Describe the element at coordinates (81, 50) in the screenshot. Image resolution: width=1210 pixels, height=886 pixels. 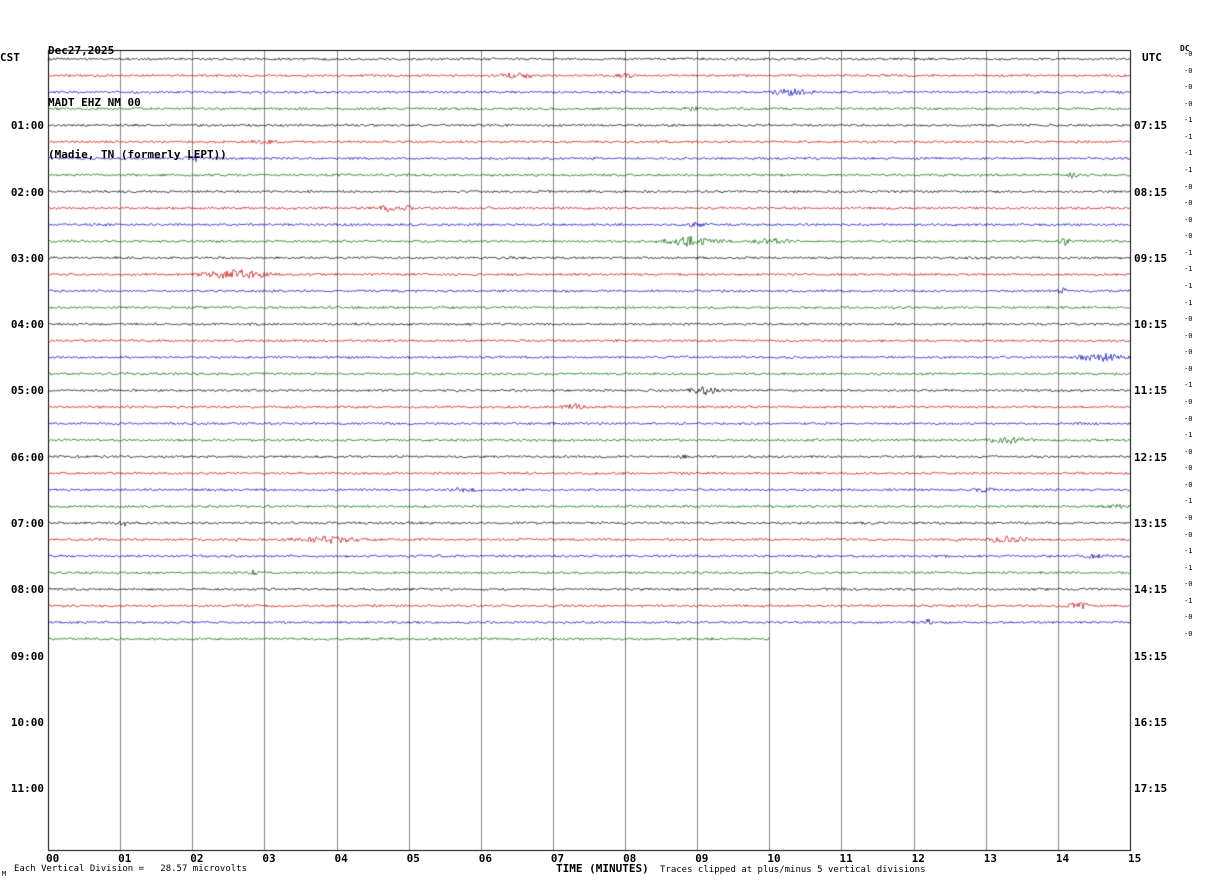
I see `title-date: Dec27,2025` at that location.